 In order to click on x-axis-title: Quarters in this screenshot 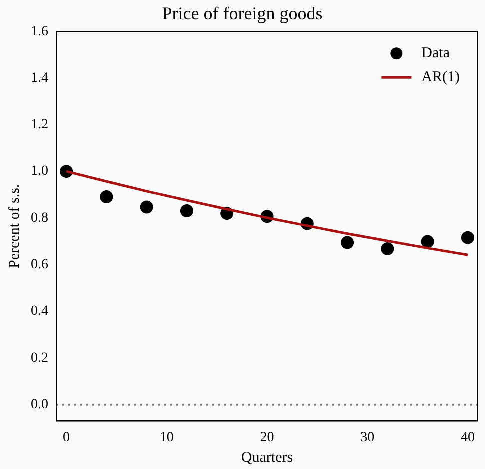, I will do `click(267, 458)`.